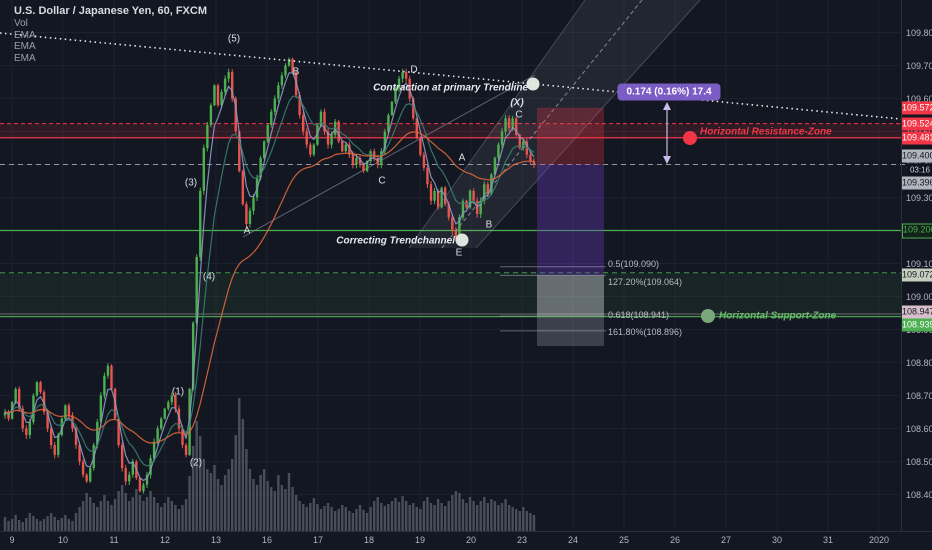 Image resolution: width=932 pixels, height=550 pixels. I want to click on price-badge: 109.400, so click(917, 156).